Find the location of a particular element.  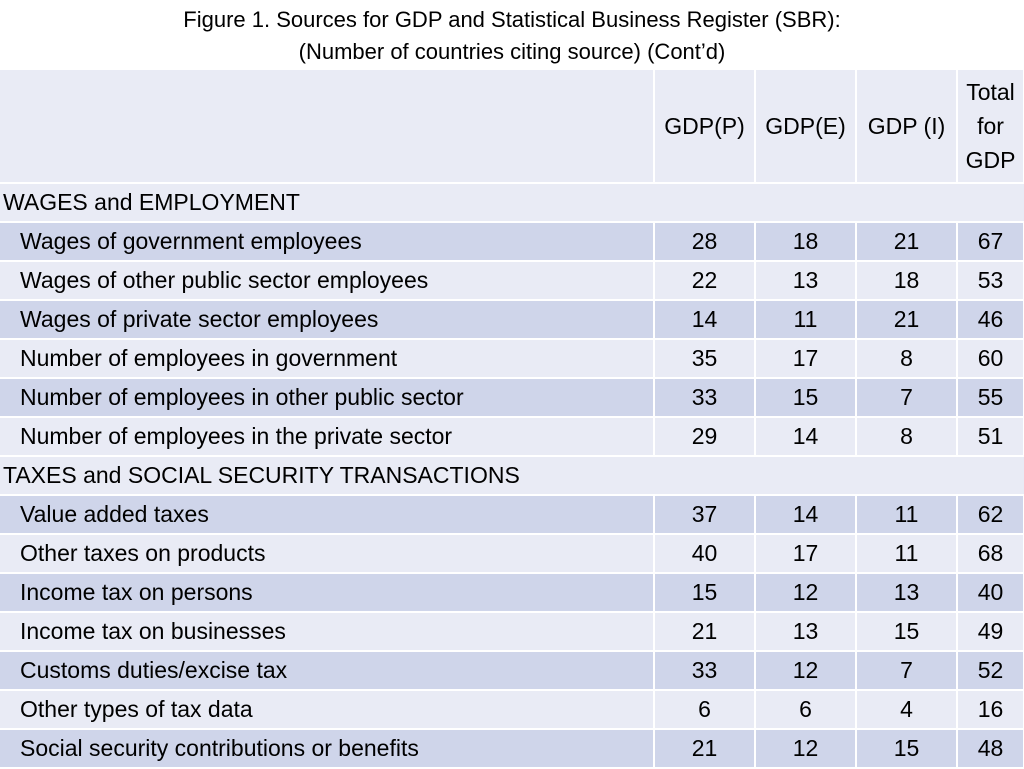

table-row: Wages of government employees 28 18 21 67 is located at coordinates (512, 242).